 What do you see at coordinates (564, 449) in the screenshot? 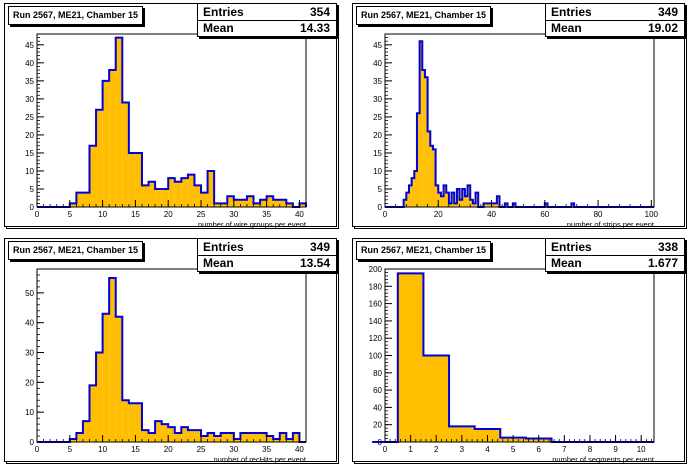
I see `x-tick-label: 7` at bounding box center [564, 449].